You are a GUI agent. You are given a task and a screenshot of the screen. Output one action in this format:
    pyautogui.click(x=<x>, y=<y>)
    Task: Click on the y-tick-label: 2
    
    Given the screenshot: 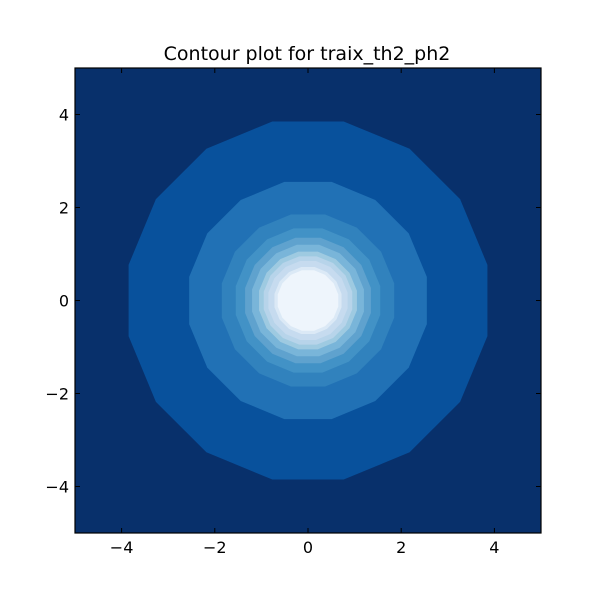 What is the action you would take?
    pyautogui.click(x=64, y=208)
    